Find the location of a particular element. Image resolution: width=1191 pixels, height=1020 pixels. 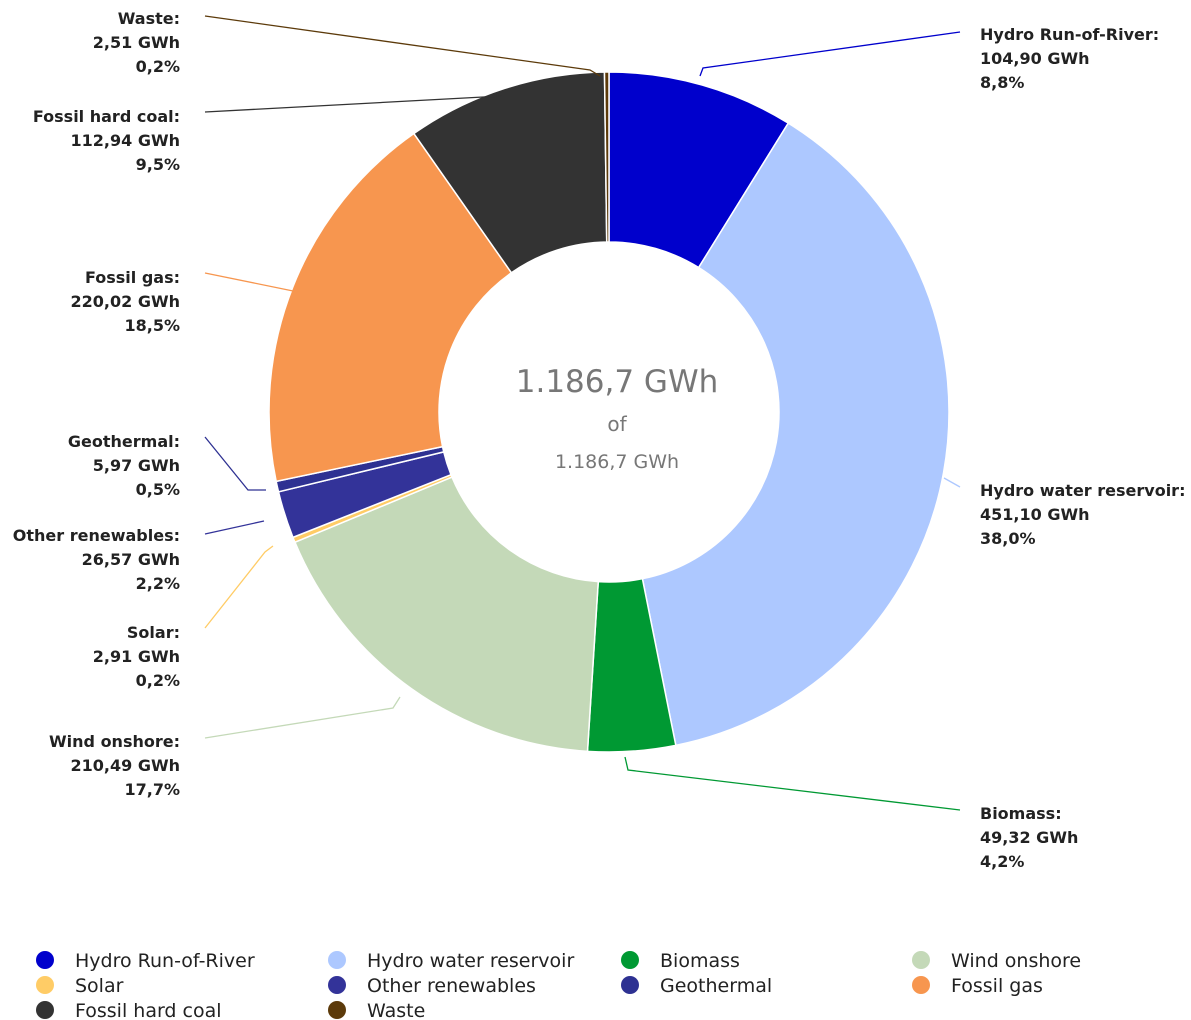

slice-value: 451,10 GWh is located at coordinates (1034, 514).